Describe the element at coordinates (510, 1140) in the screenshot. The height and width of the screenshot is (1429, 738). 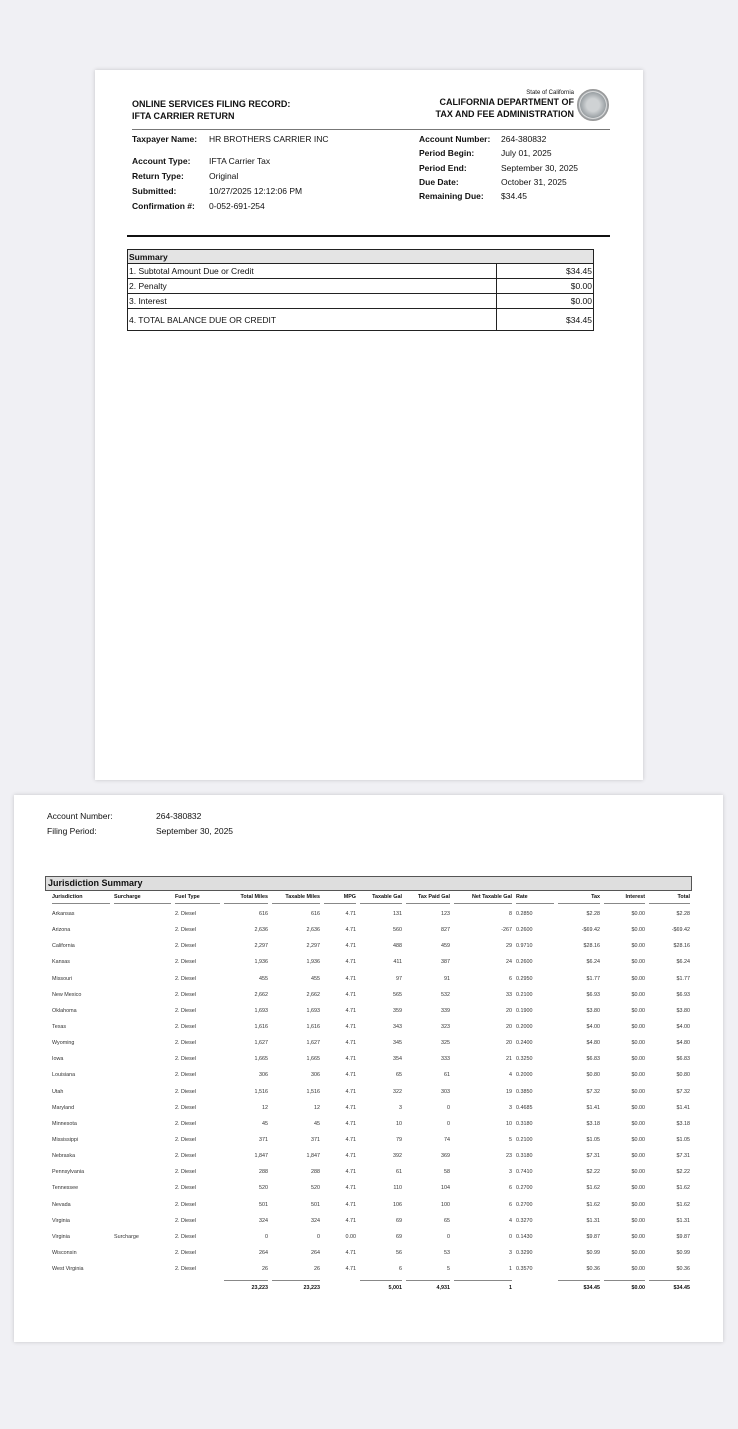
I see `table-cell: 5` at that location.